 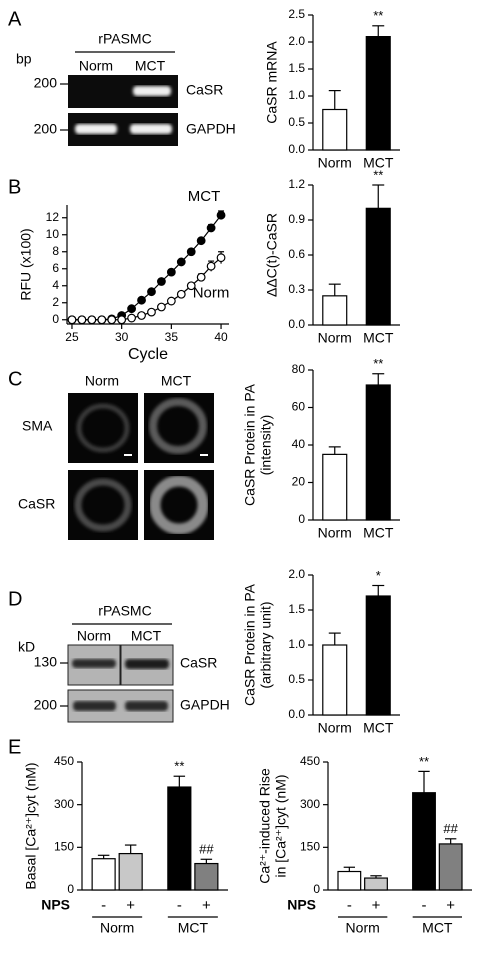 I want to click on y-tick-label: 2.5, so click(x=296, y=14).